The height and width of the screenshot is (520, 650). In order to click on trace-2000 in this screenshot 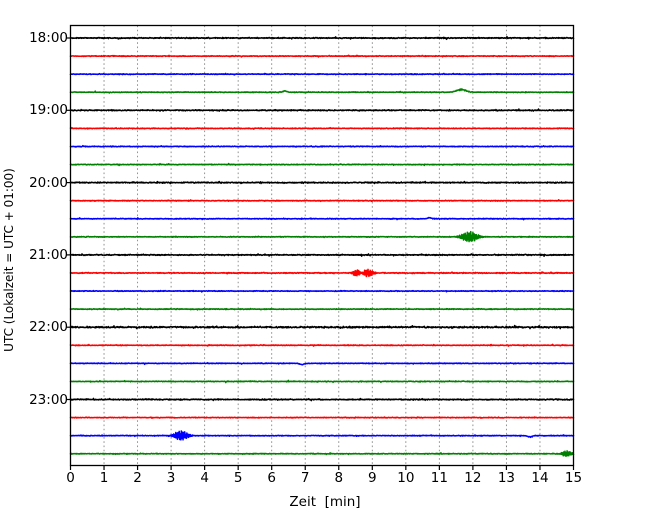, I will do `click(322, 182)`.